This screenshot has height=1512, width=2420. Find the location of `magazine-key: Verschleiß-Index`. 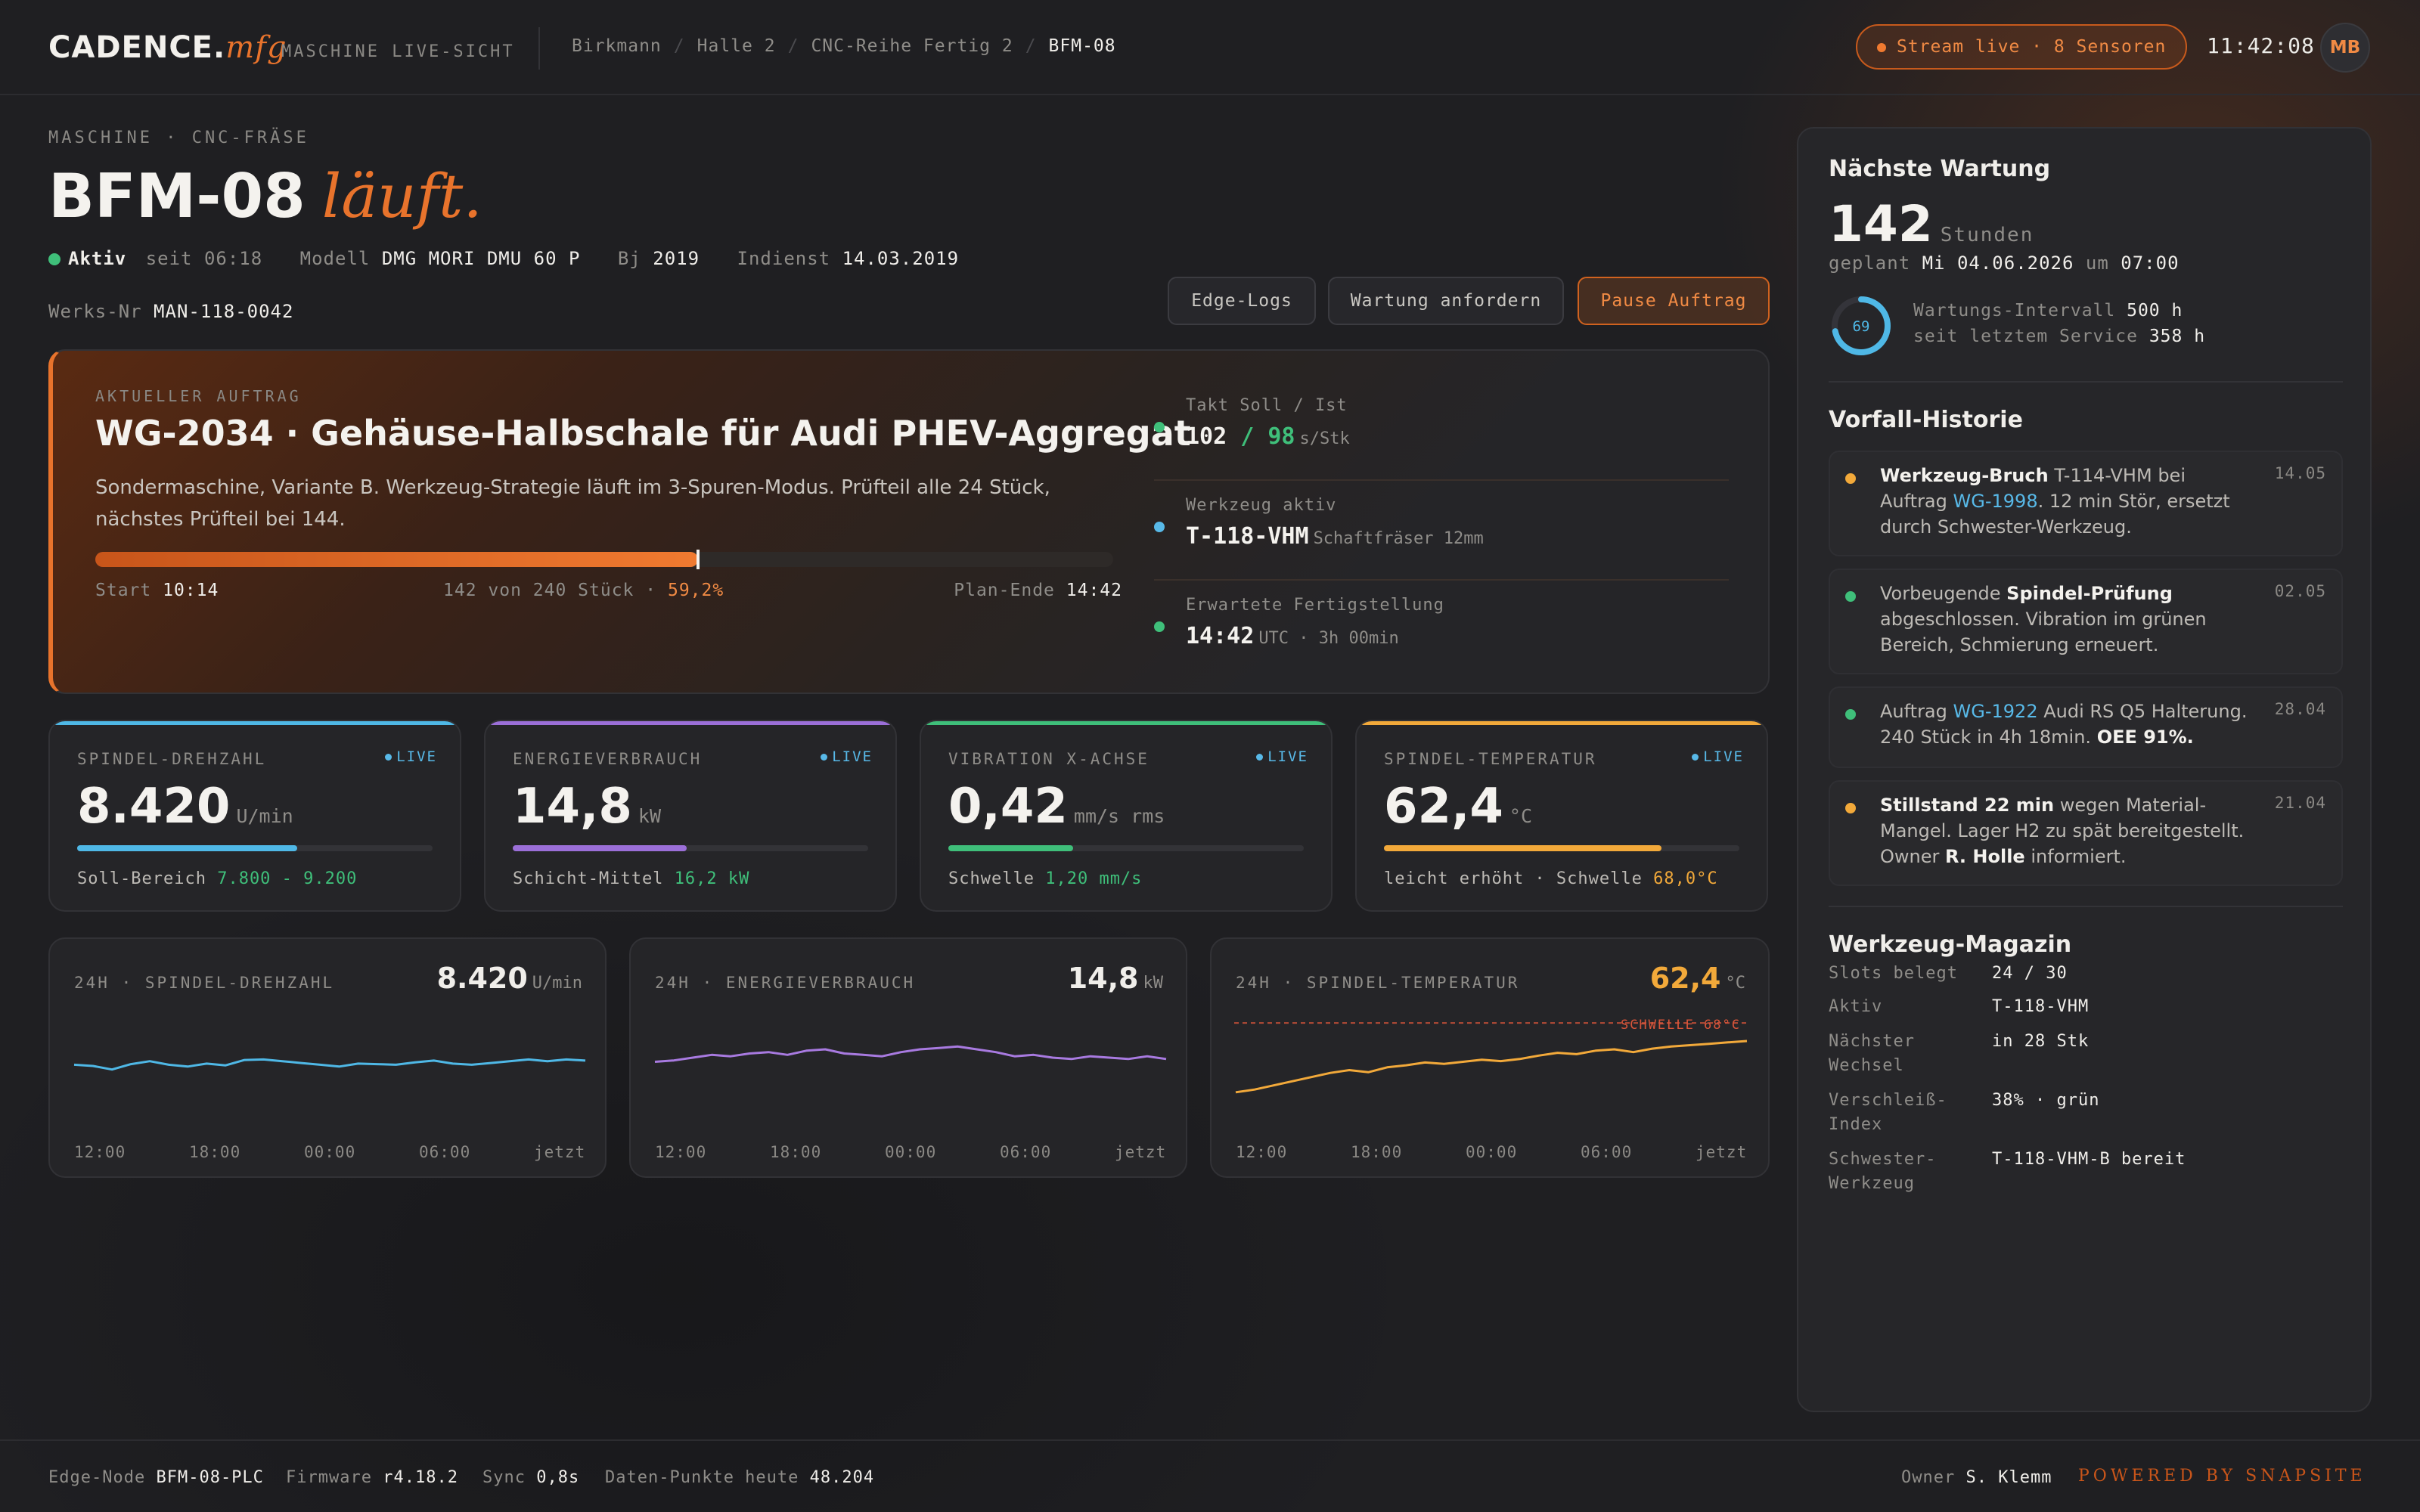

magazine-key: Verschleiß-Index is located at coordinates (1888, 1112).